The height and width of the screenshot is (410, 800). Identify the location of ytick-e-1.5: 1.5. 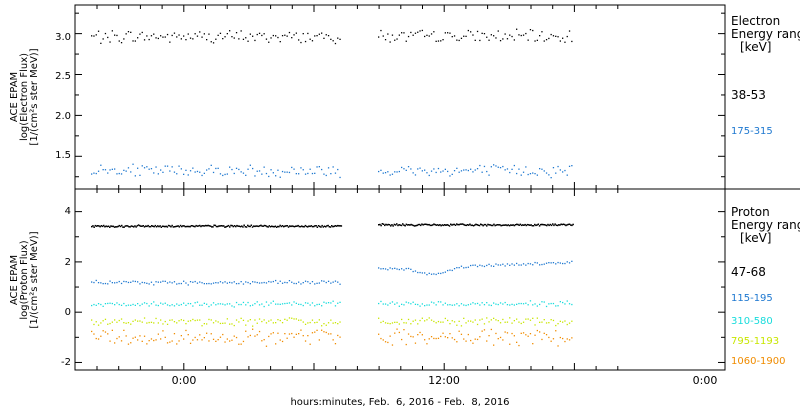
(63, 155).